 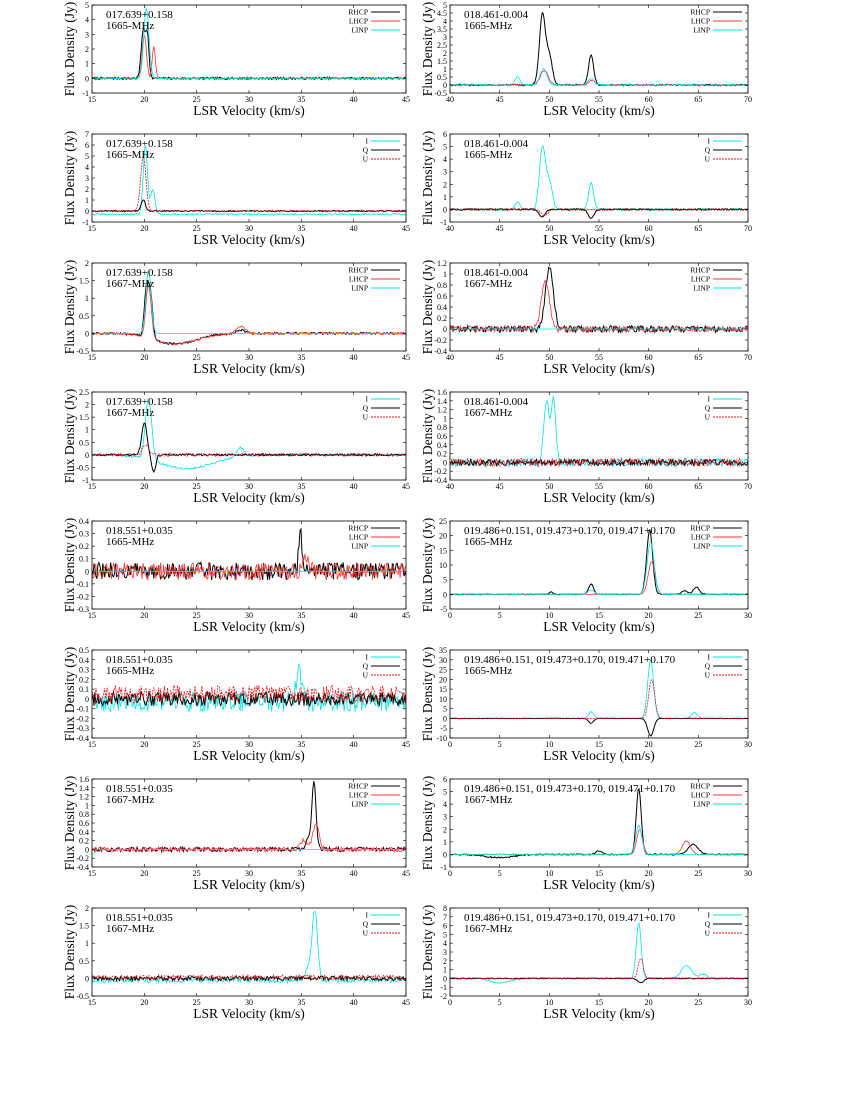 What do you see at coordinates (440, 480) in the screenshot?
I see `y-tick-label: -0.4` at bounding box center [440, 480].